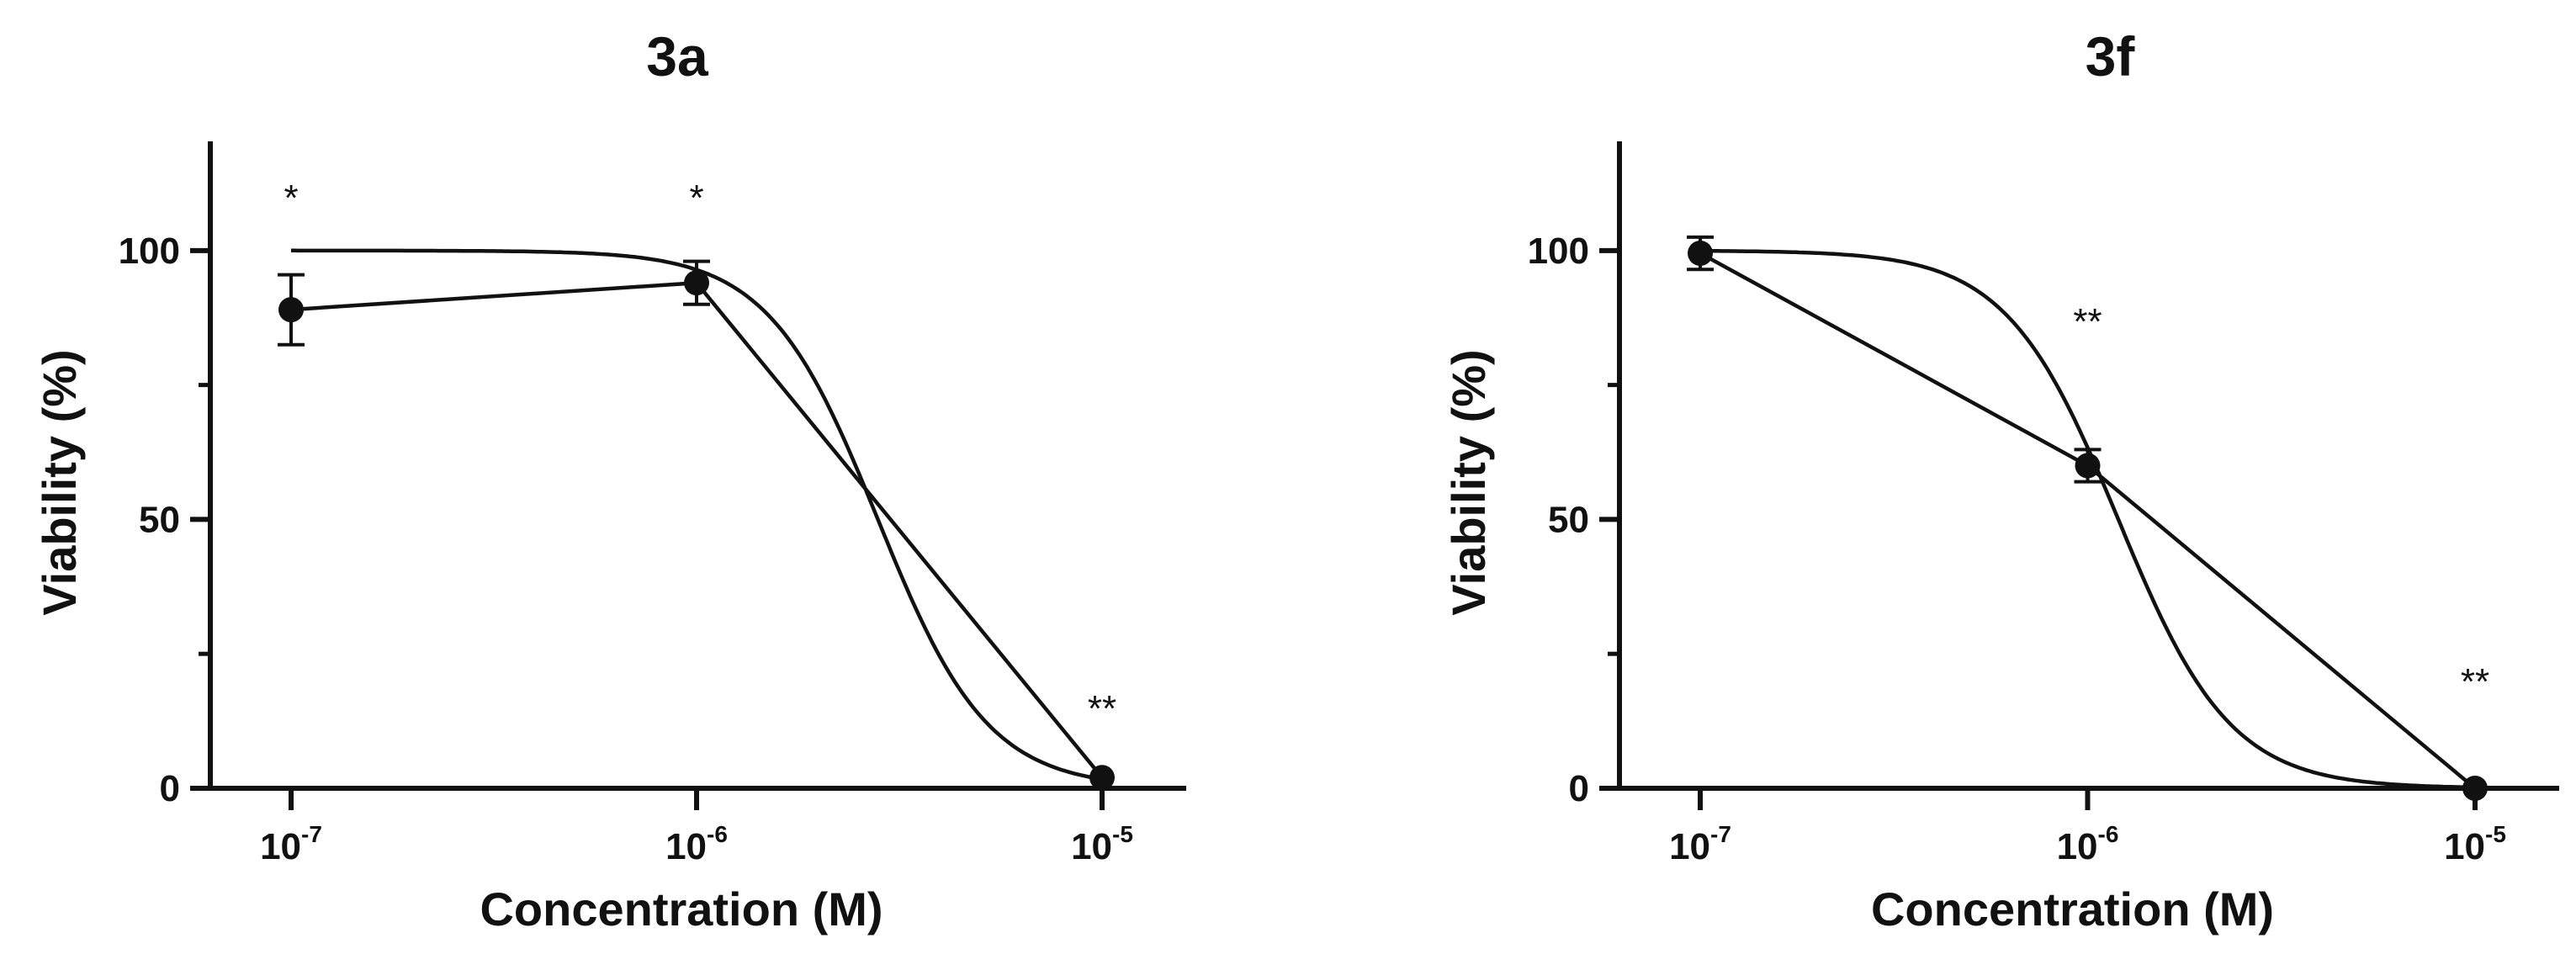 This screenshot has width=2576, height=970. I want to click on chart-title: 3f, so click(2111, 56).